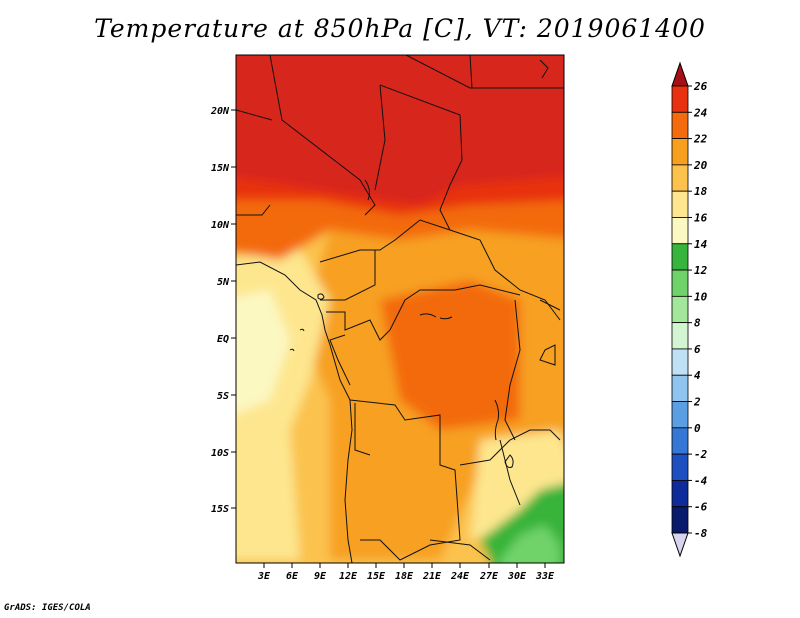 The width and height of the screenshot is (800, 618). What do you see at coordinates (220, 168) in the screenshot?
I see `lat-label: 15N` at bounding box center [220, 168].